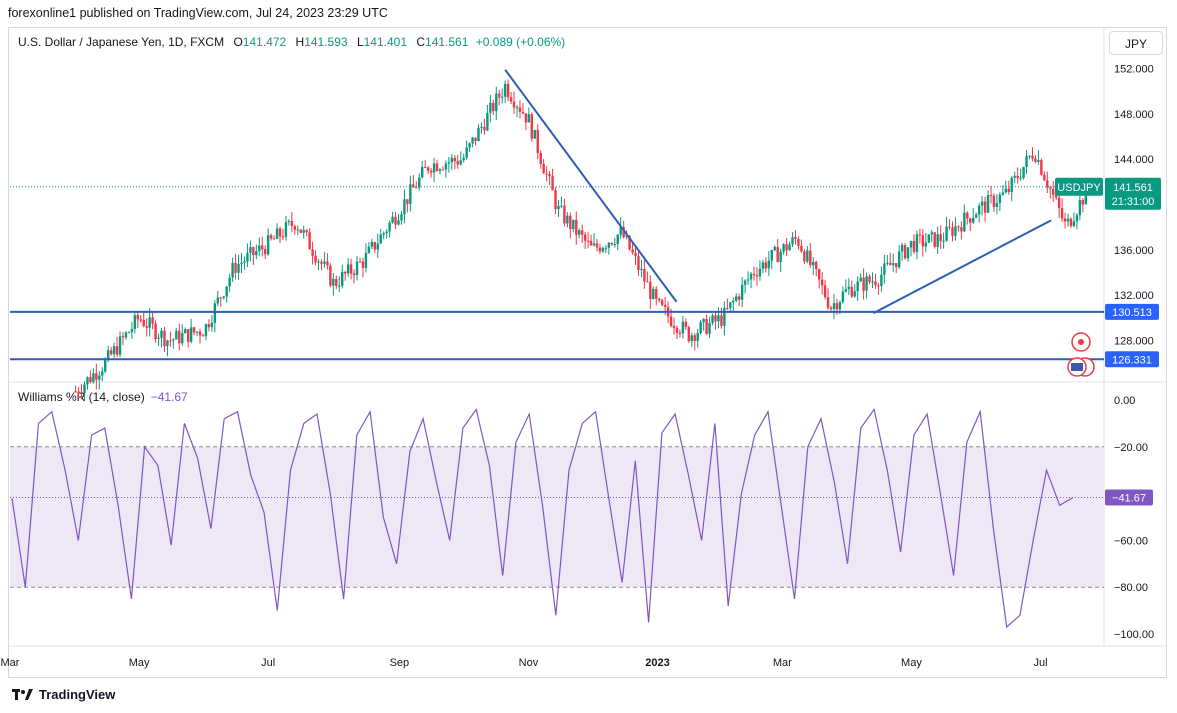  What do you see at coordinates (326, 42) in the screenshot?
I see `high-value: 141.593` at bounding box center [326, 42].